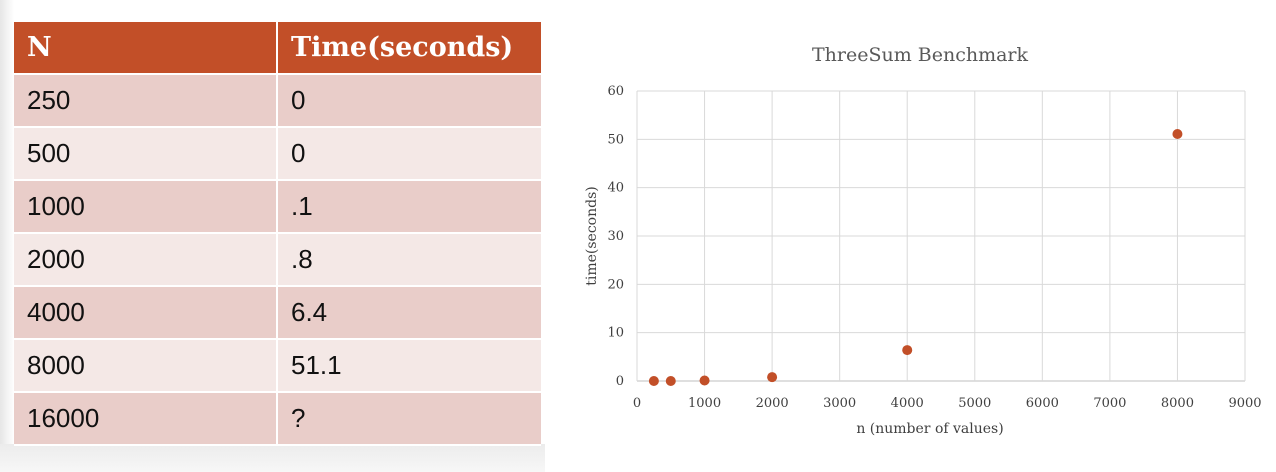 Image resolution: width=1276 pixels, height=472 pixels. I want to click on x-axis-ticks: 0 1000 2000 3000 4000 5000 6000 7000 8000 9000, so click(947, 403).